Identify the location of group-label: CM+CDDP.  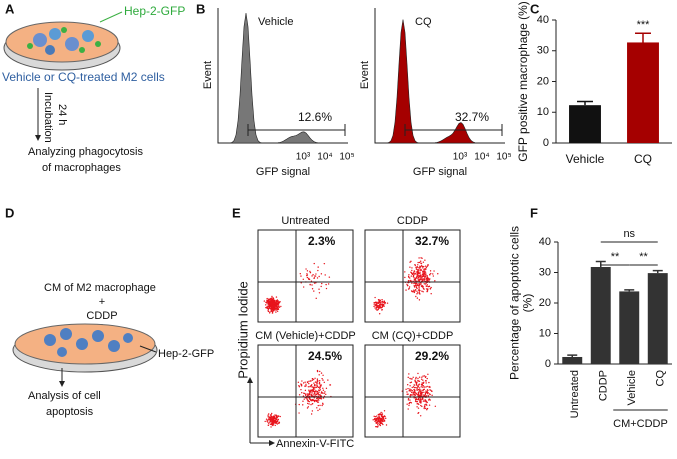
(640, 424).